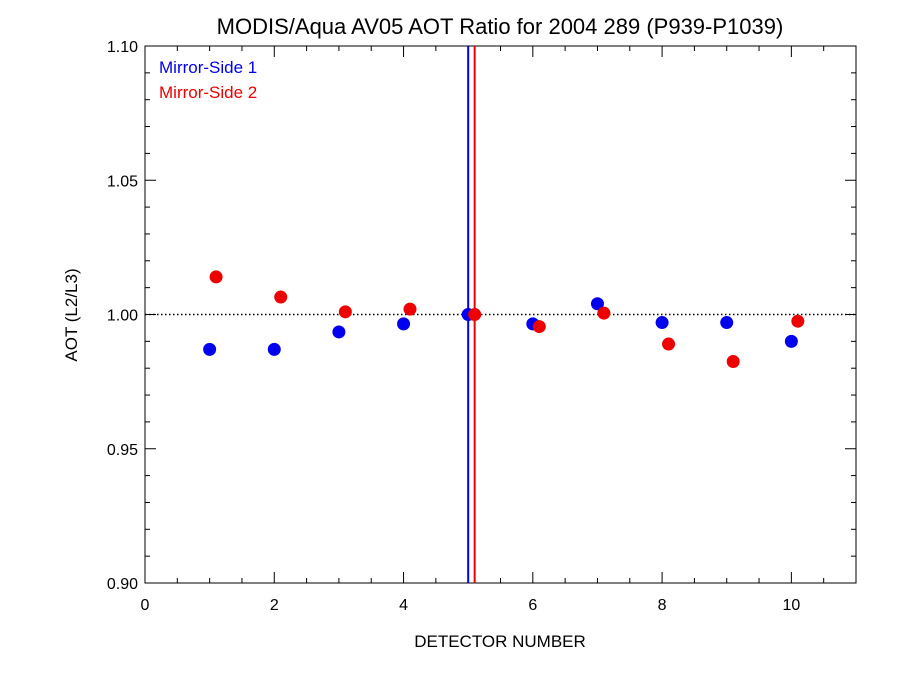  Describe the element at coordinates (122, 47) in the screenshot. I see `y-tick-label: 1.10` at that location.